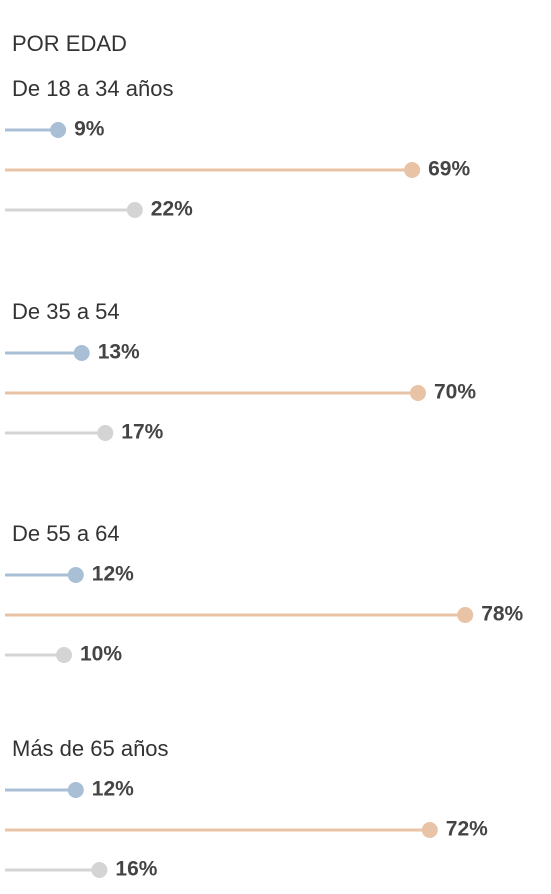  Describe the element at coordinates (90, 748) in the screenshot. I see `category-label: Más de 65 años` at that location.